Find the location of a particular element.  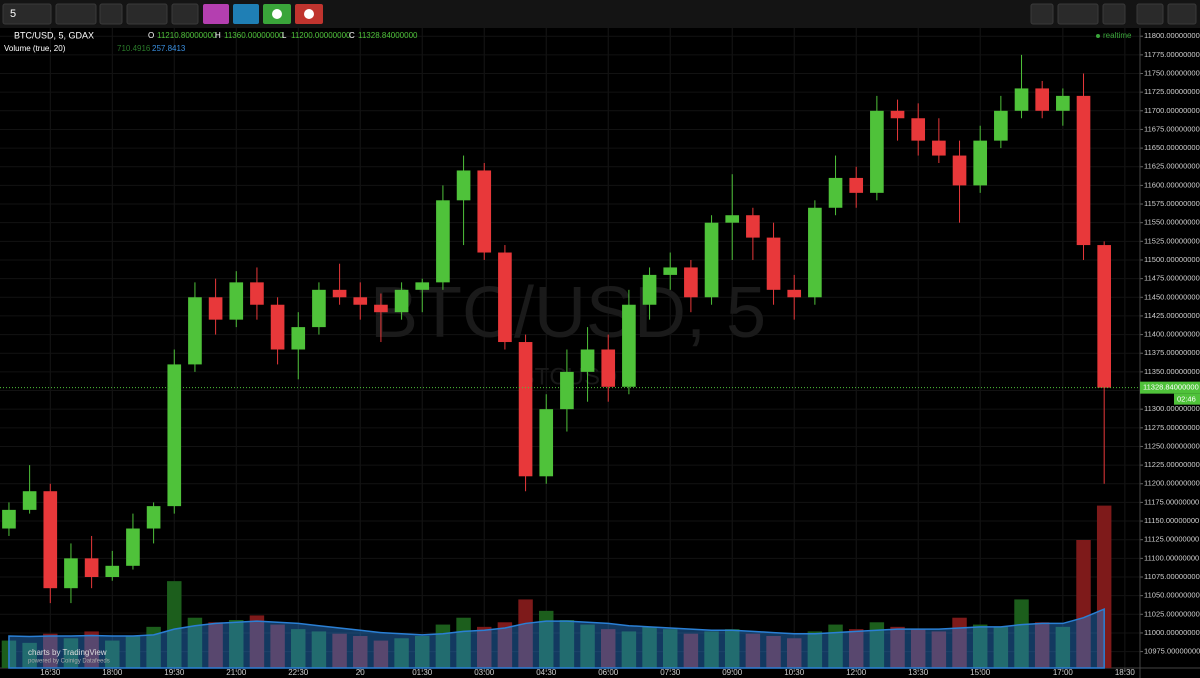

compare-button is located at coordinates (185, 14).